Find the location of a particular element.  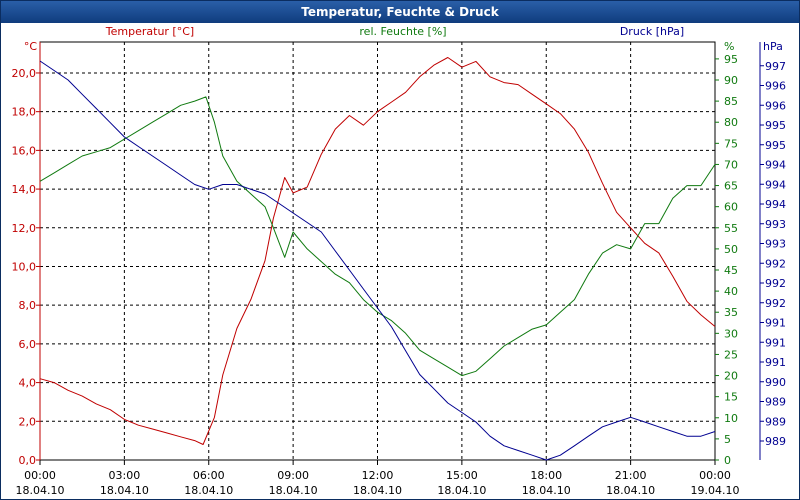

legend-entry: Temperatur [°C] is located at coordinates (149, 31).